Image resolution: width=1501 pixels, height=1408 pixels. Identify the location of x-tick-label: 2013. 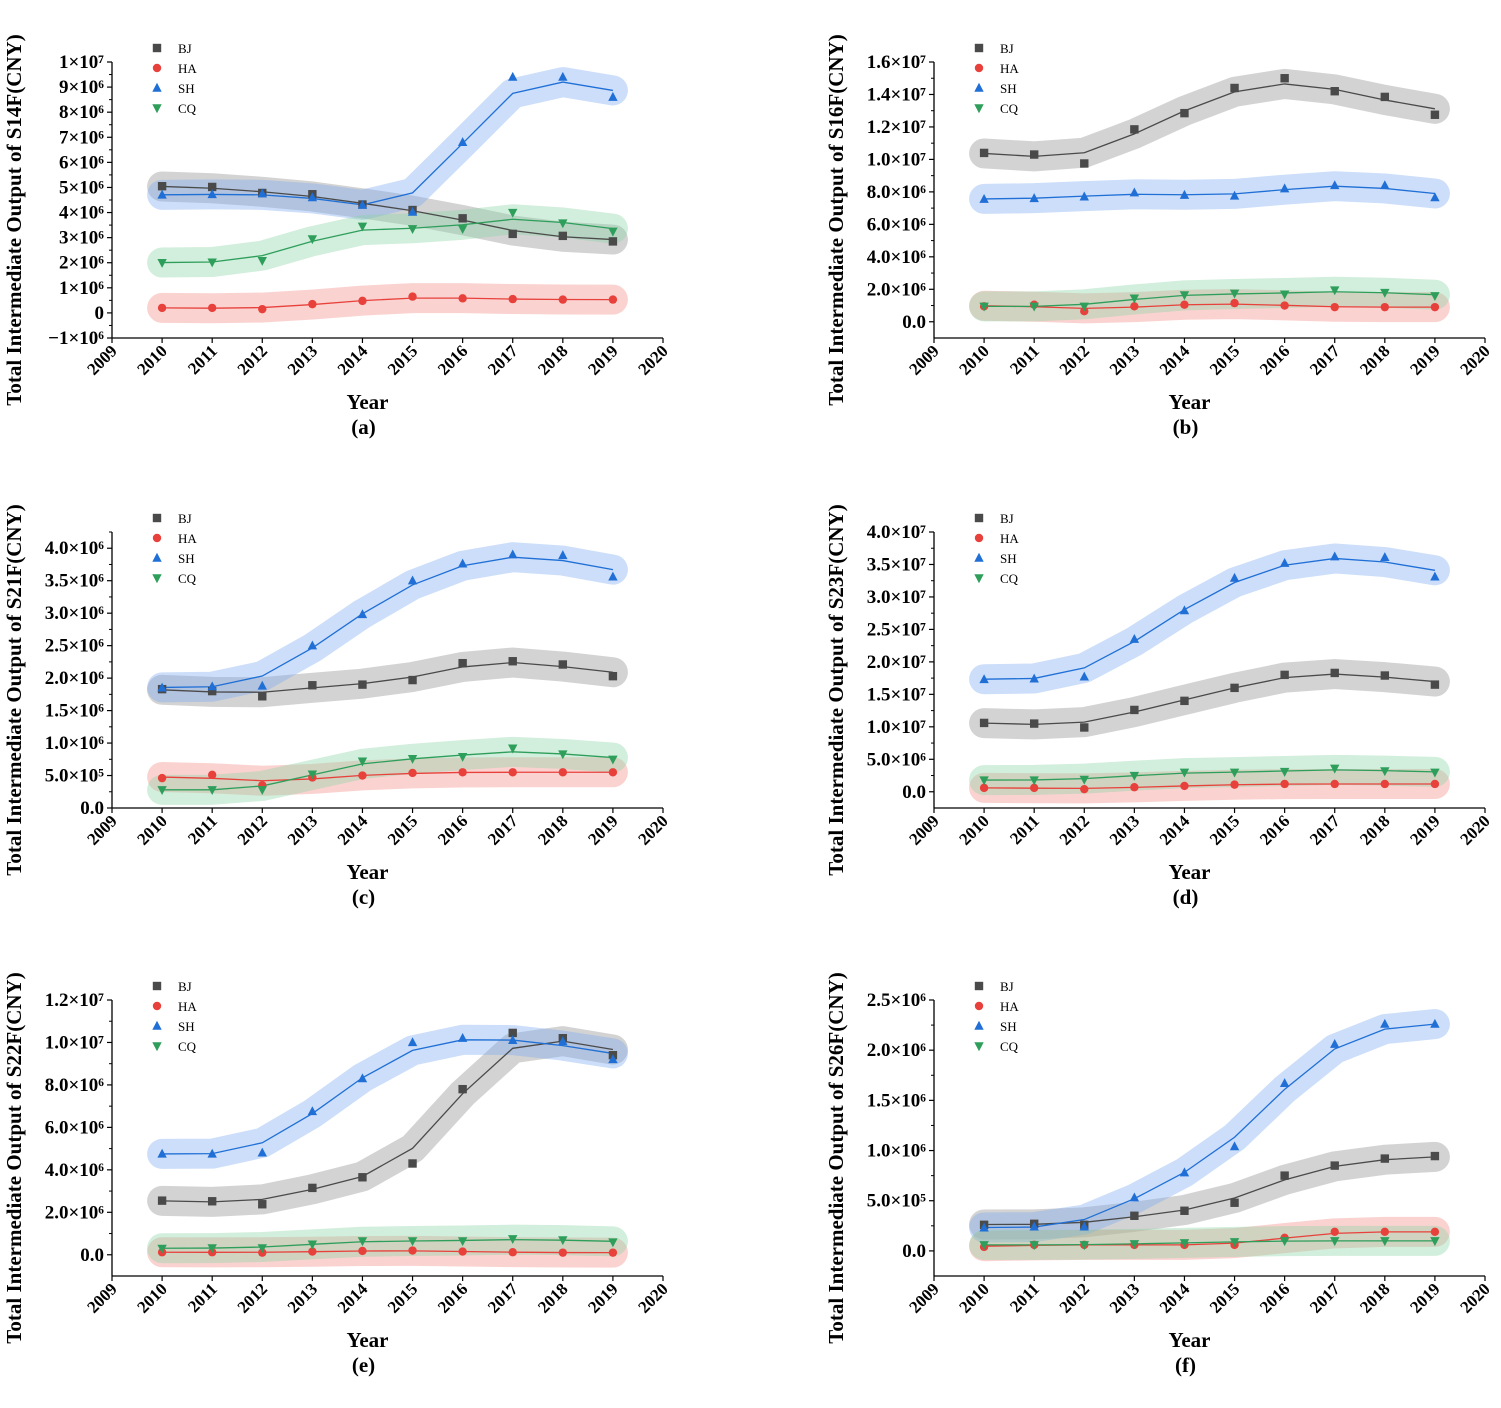
(302, 359).